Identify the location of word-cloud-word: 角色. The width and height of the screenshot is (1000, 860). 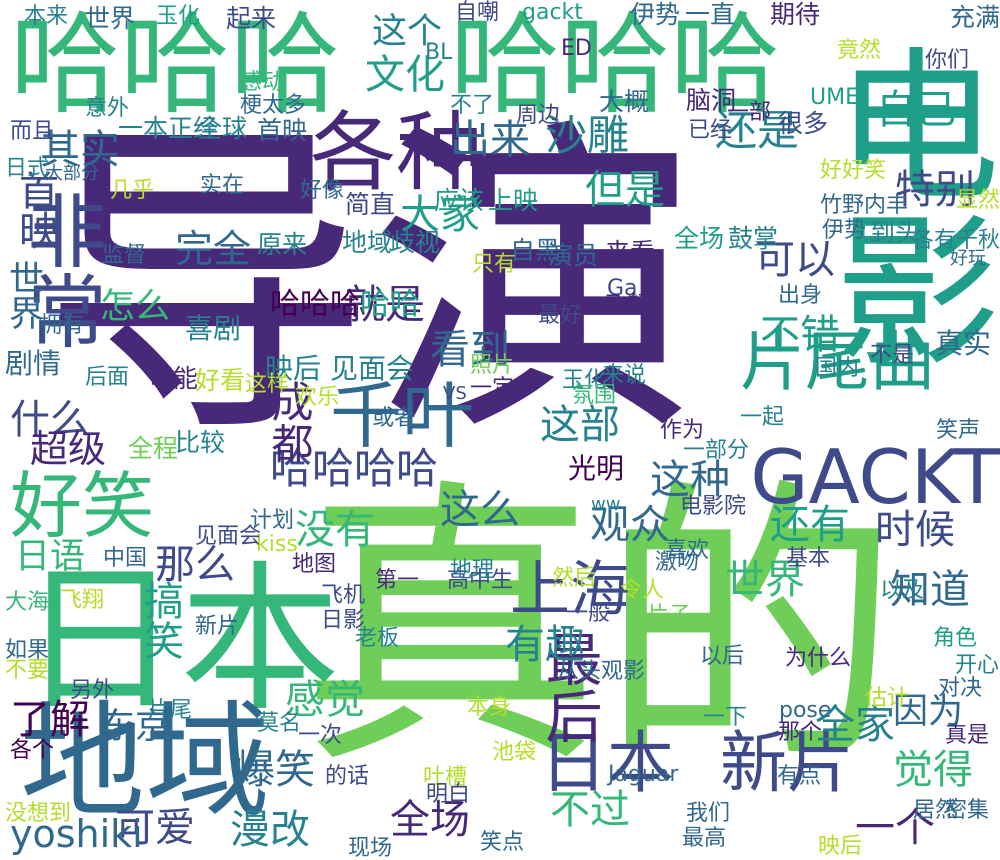
(955, 638).